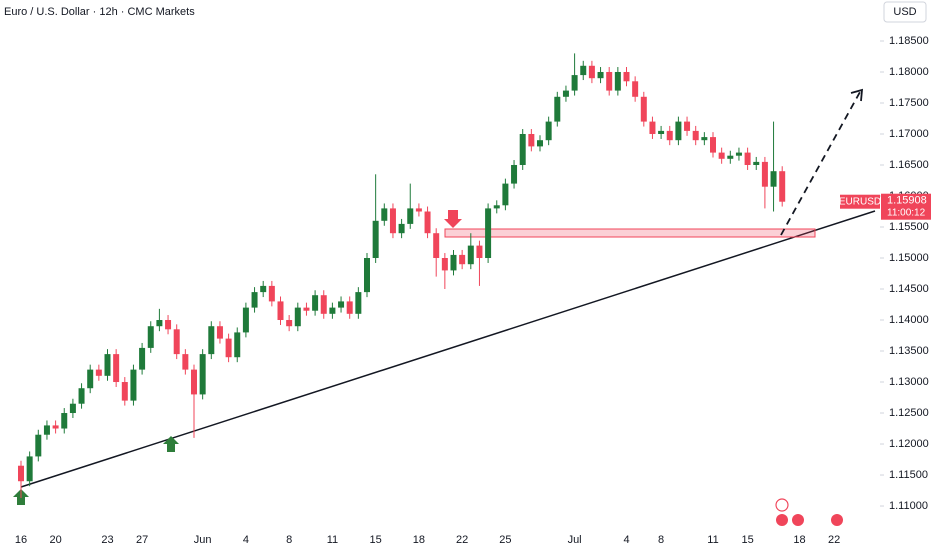 The width and height of the screenshot is (932, 550). What do you see at coordinates (462, 540) in the screenshot?
I see `x-tick-label: 22` at bounding box center [462, 540].